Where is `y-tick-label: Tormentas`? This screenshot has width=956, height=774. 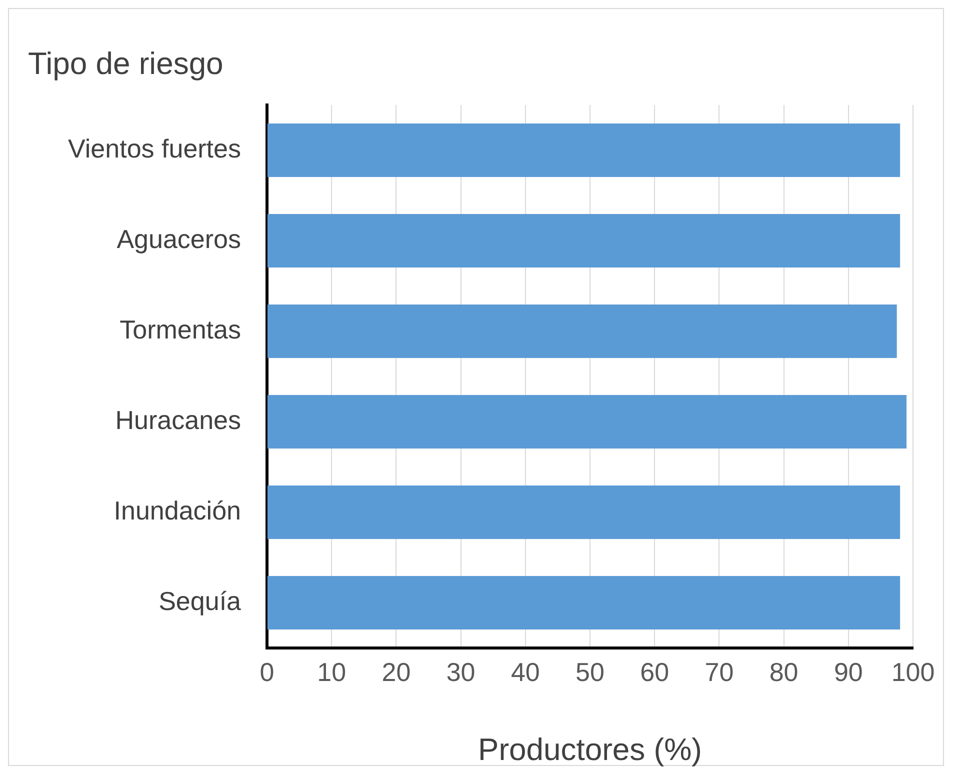
y-tick-label: Tormentas is located at coordinates (180, 329).